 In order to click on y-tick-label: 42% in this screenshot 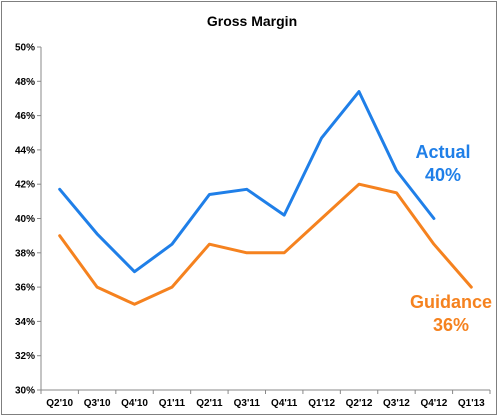, I will do `click(25, 185)`.